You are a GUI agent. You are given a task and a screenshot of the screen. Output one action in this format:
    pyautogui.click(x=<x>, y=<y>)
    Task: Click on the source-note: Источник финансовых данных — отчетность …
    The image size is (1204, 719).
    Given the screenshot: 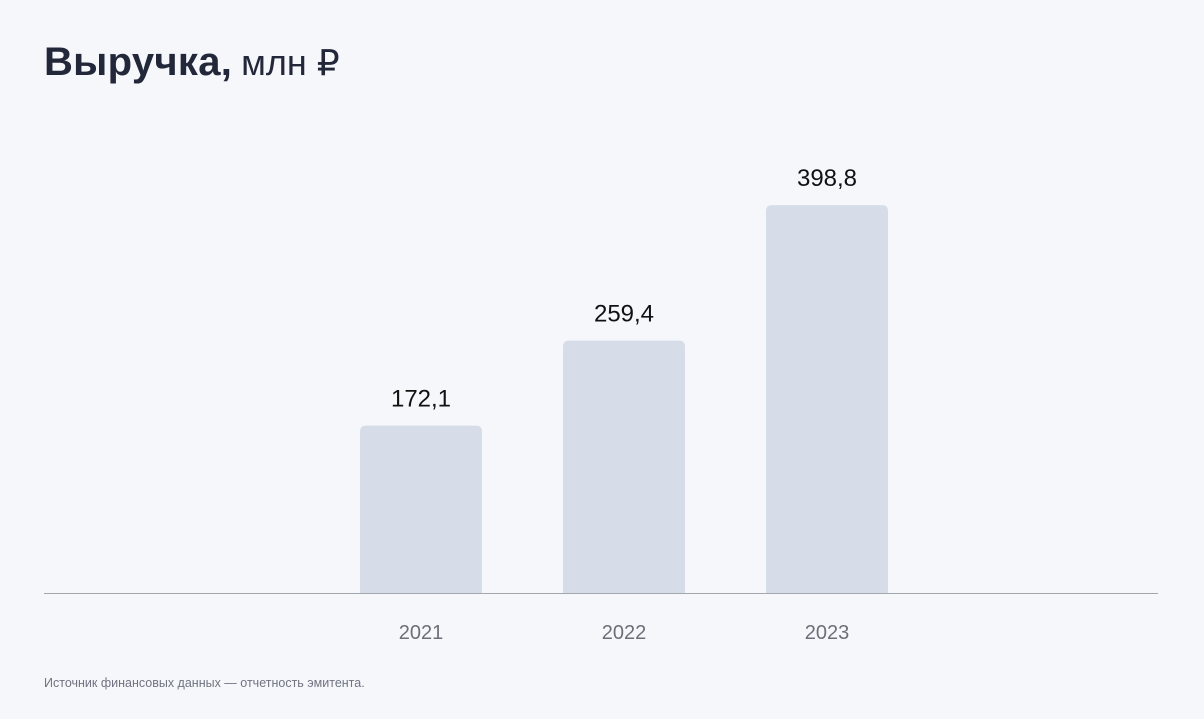 What is the action you would take?
    pyautogui.click(x=204, y=683)
    